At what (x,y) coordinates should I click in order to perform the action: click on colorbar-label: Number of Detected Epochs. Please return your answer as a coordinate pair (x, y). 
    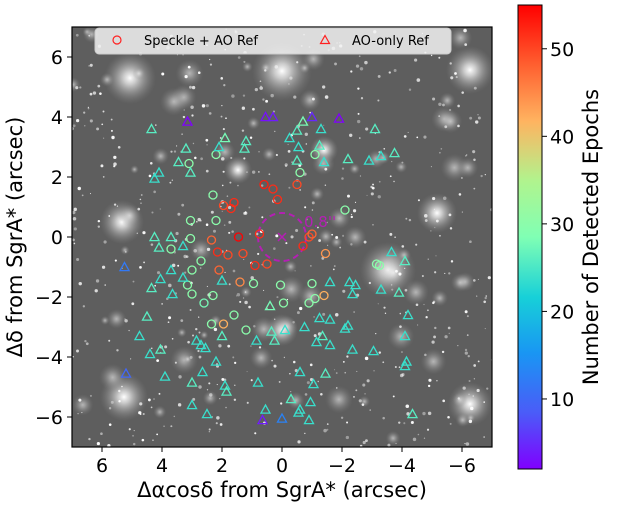
    Looking at the image, I should click on (591, 237).